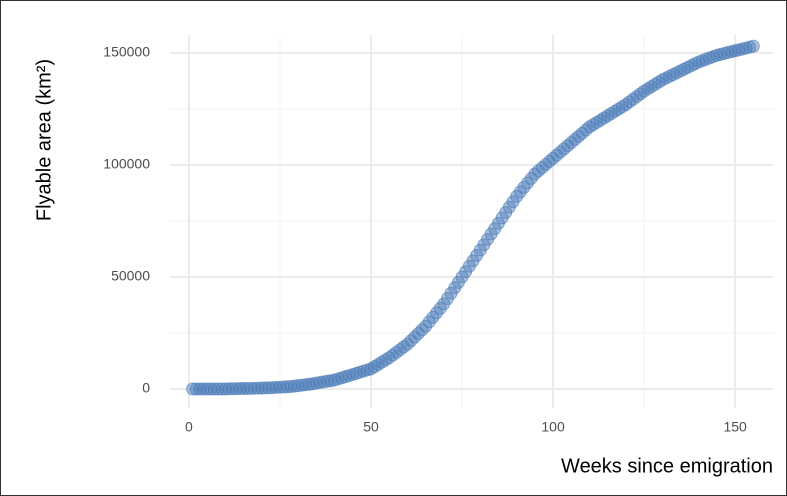  I want to click on y-tick-label: 0, so click(146, 388).